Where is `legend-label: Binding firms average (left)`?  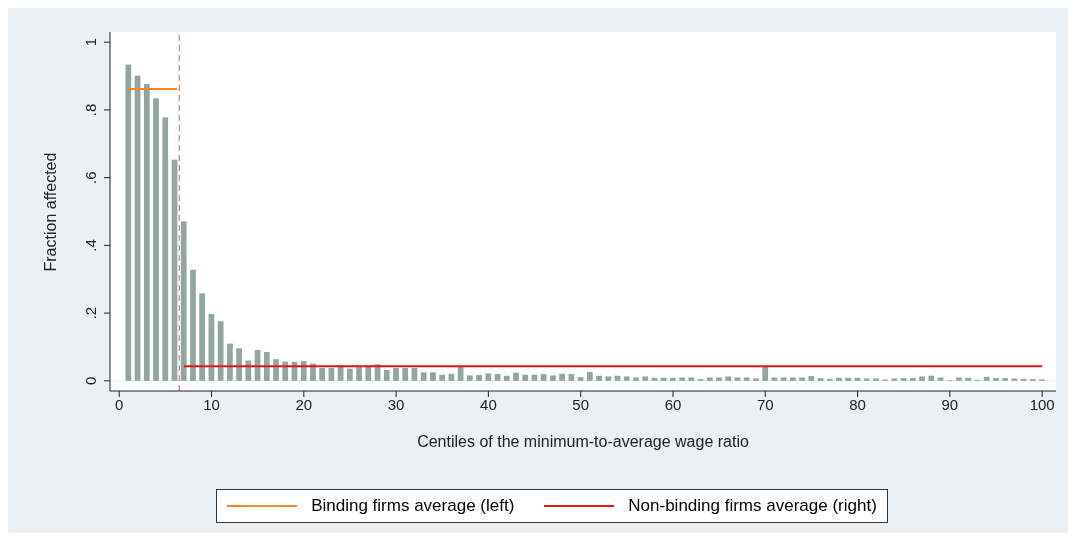
legend-label: Binding firms average (left) is located at coordinates (413, 506).